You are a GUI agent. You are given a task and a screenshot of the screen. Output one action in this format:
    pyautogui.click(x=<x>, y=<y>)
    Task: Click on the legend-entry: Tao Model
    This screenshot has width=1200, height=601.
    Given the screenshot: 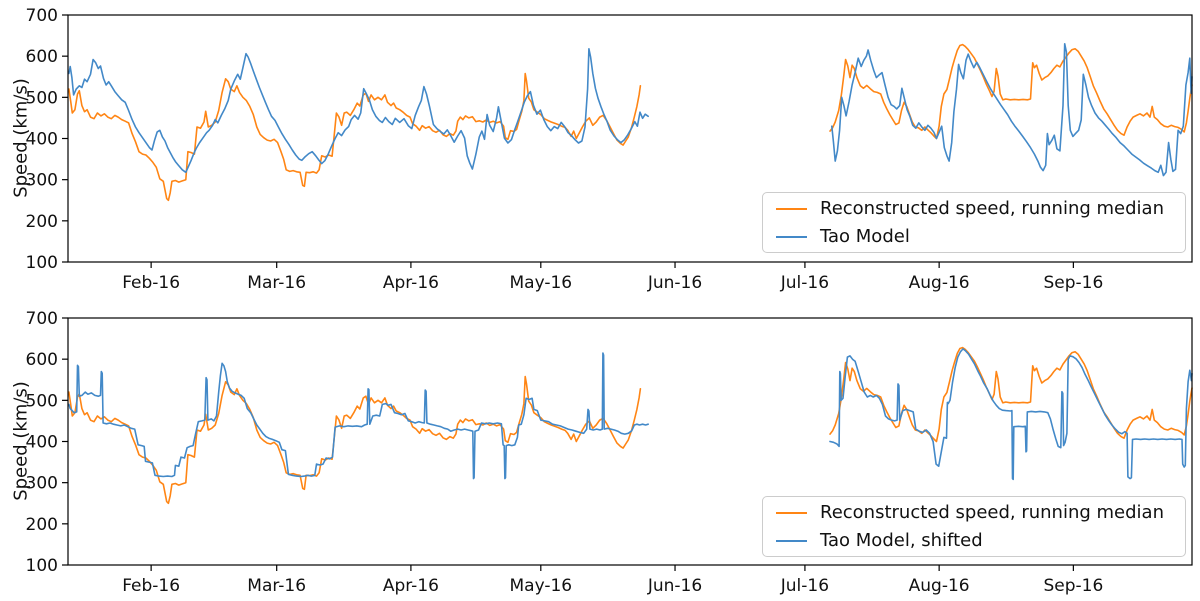 What is the action you would take?
    pyautogui.click(x=974, y=237)
    